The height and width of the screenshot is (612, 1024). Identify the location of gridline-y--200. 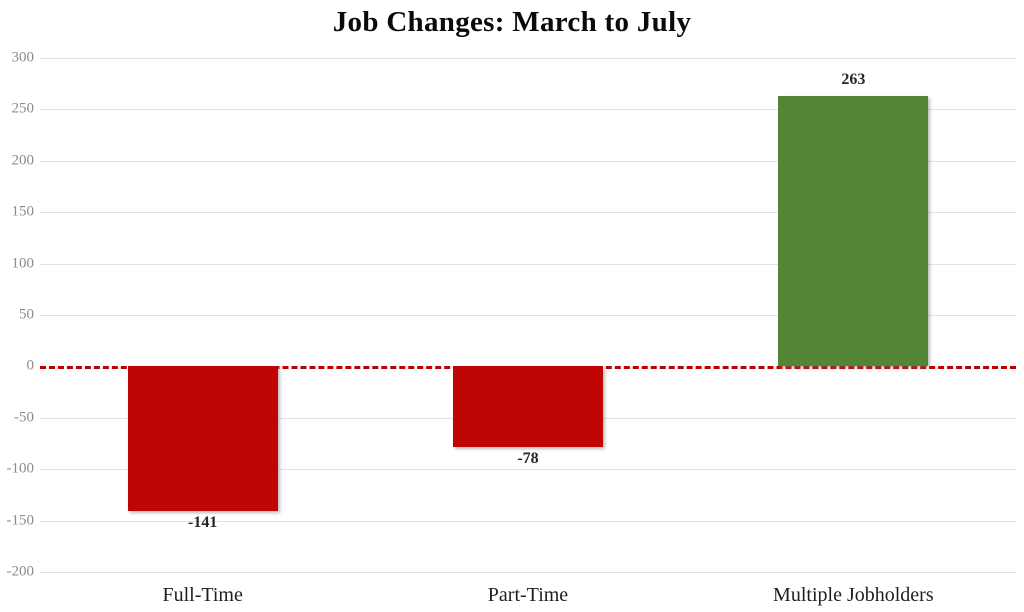
(528, 572).